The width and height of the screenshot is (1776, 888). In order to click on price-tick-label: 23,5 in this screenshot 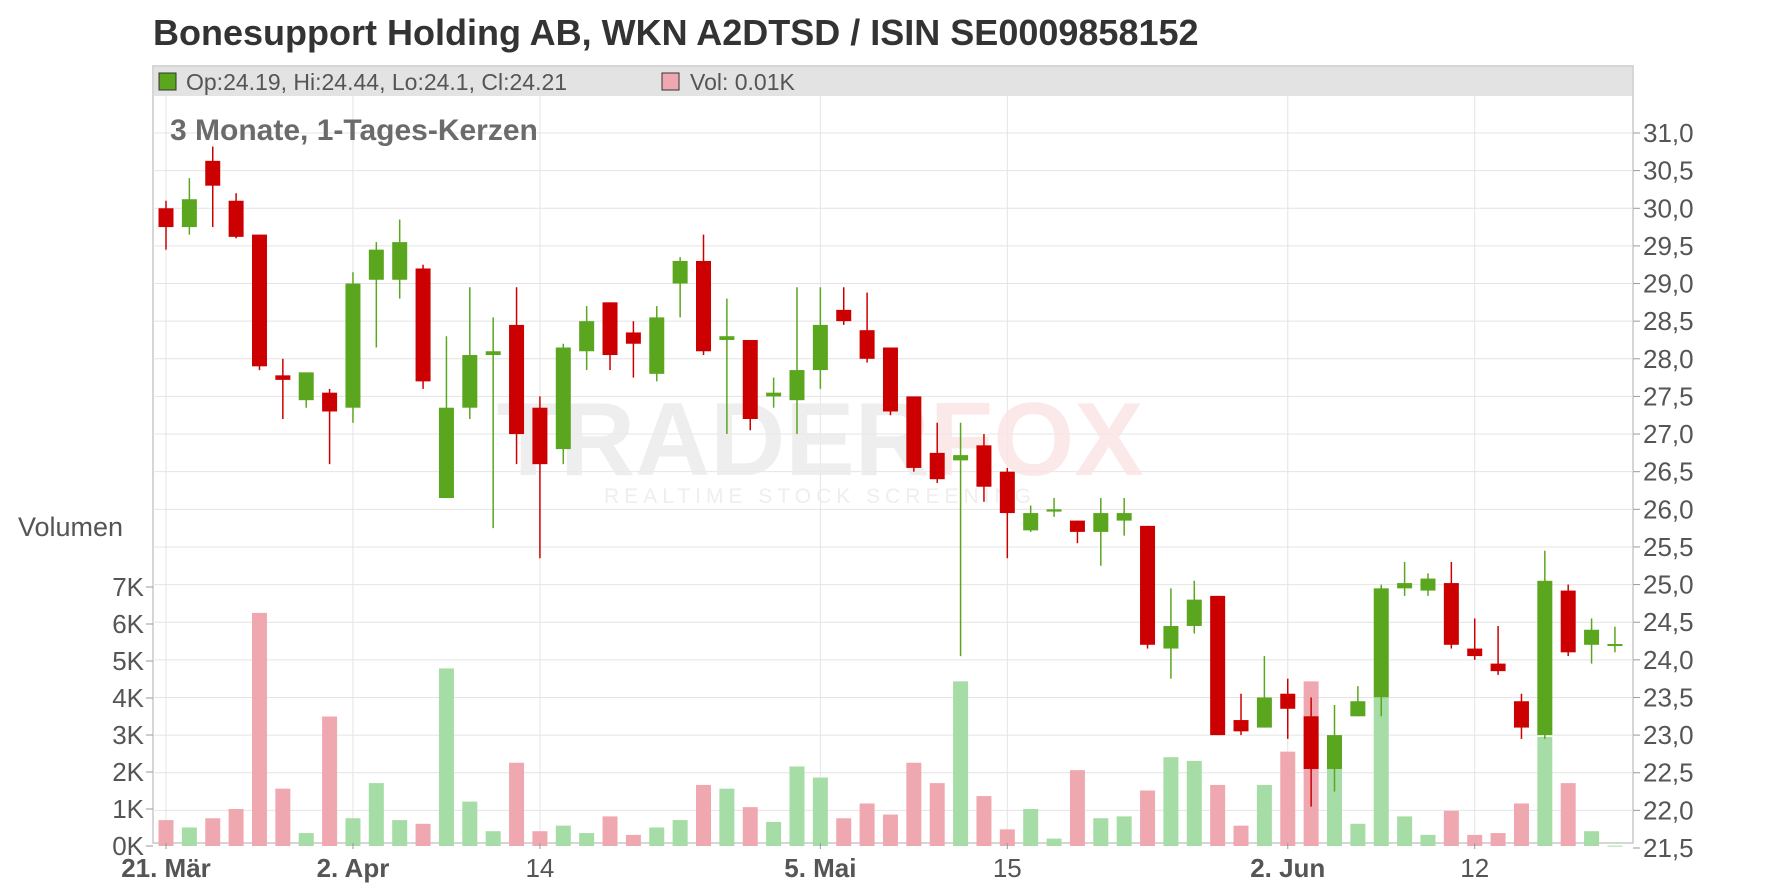, I will do `click(1668, 697)`.